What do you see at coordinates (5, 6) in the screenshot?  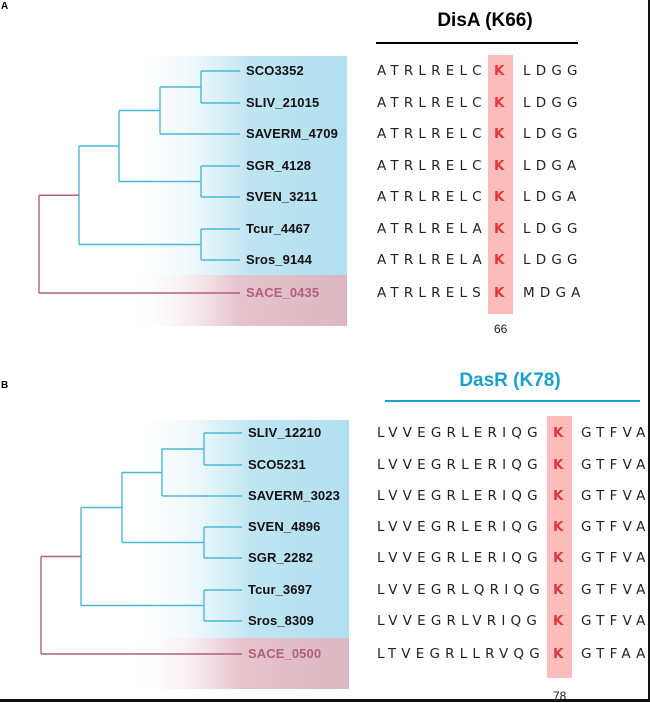 I see `panel-letter-a: A` at bounding box center [5, 6].